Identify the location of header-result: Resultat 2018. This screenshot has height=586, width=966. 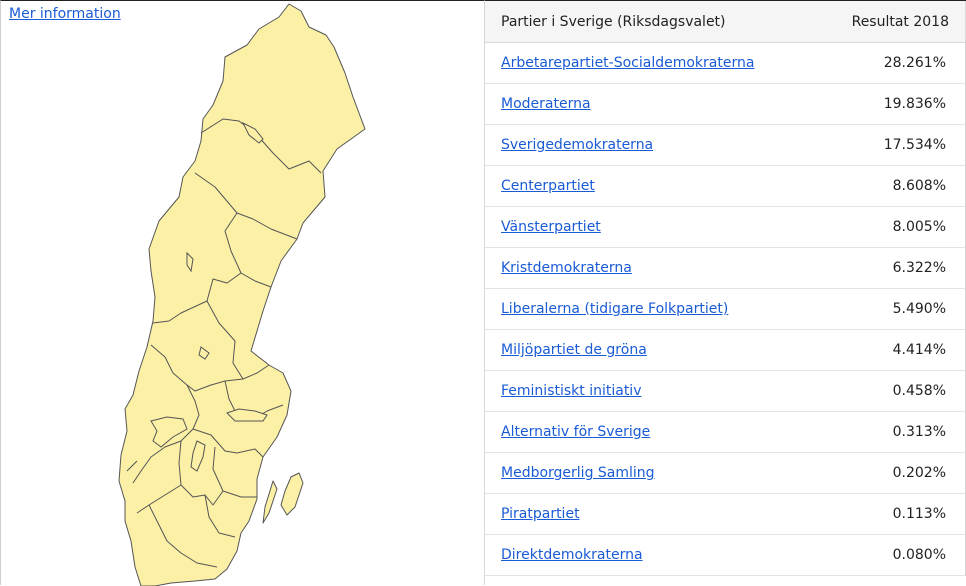
(900, 21).